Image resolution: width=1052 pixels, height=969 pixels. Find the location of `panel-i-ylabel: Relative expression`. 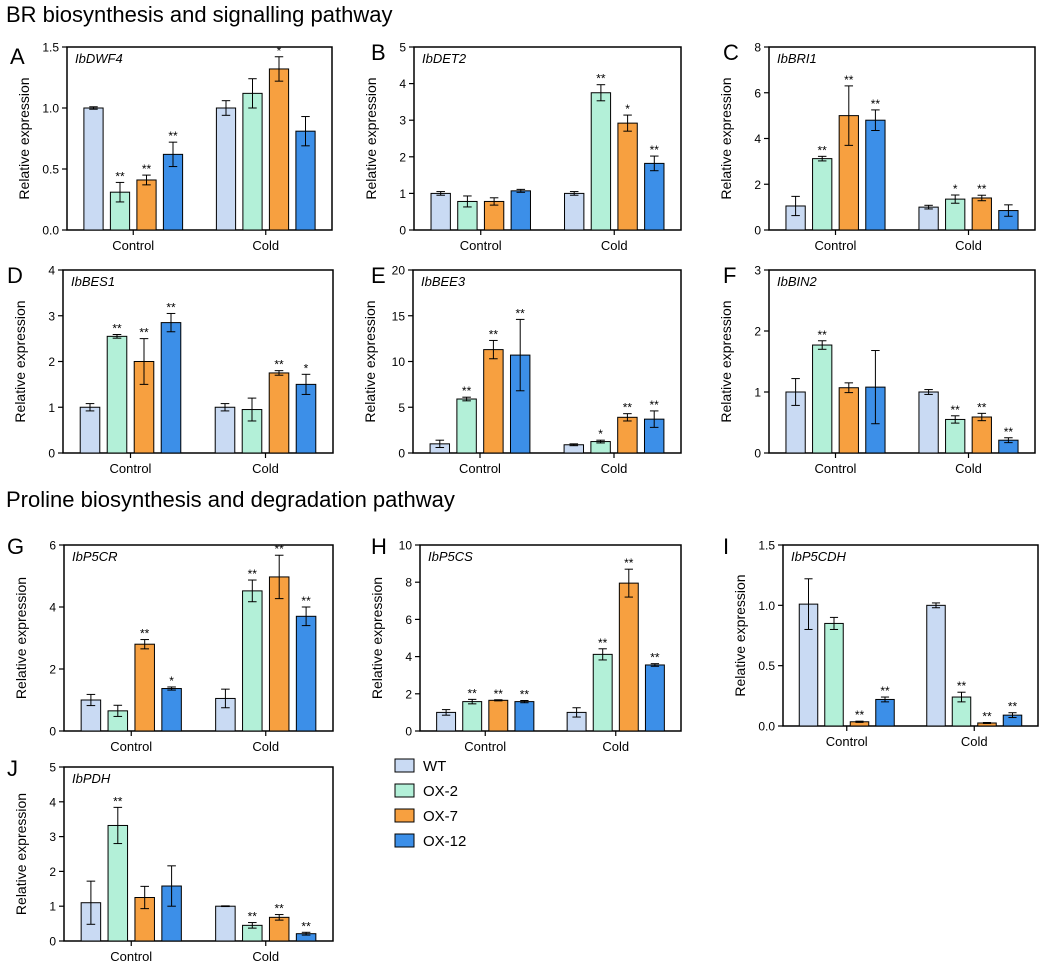

panel-i-ylabel: Relative expression is located at coordinates (740, 635).